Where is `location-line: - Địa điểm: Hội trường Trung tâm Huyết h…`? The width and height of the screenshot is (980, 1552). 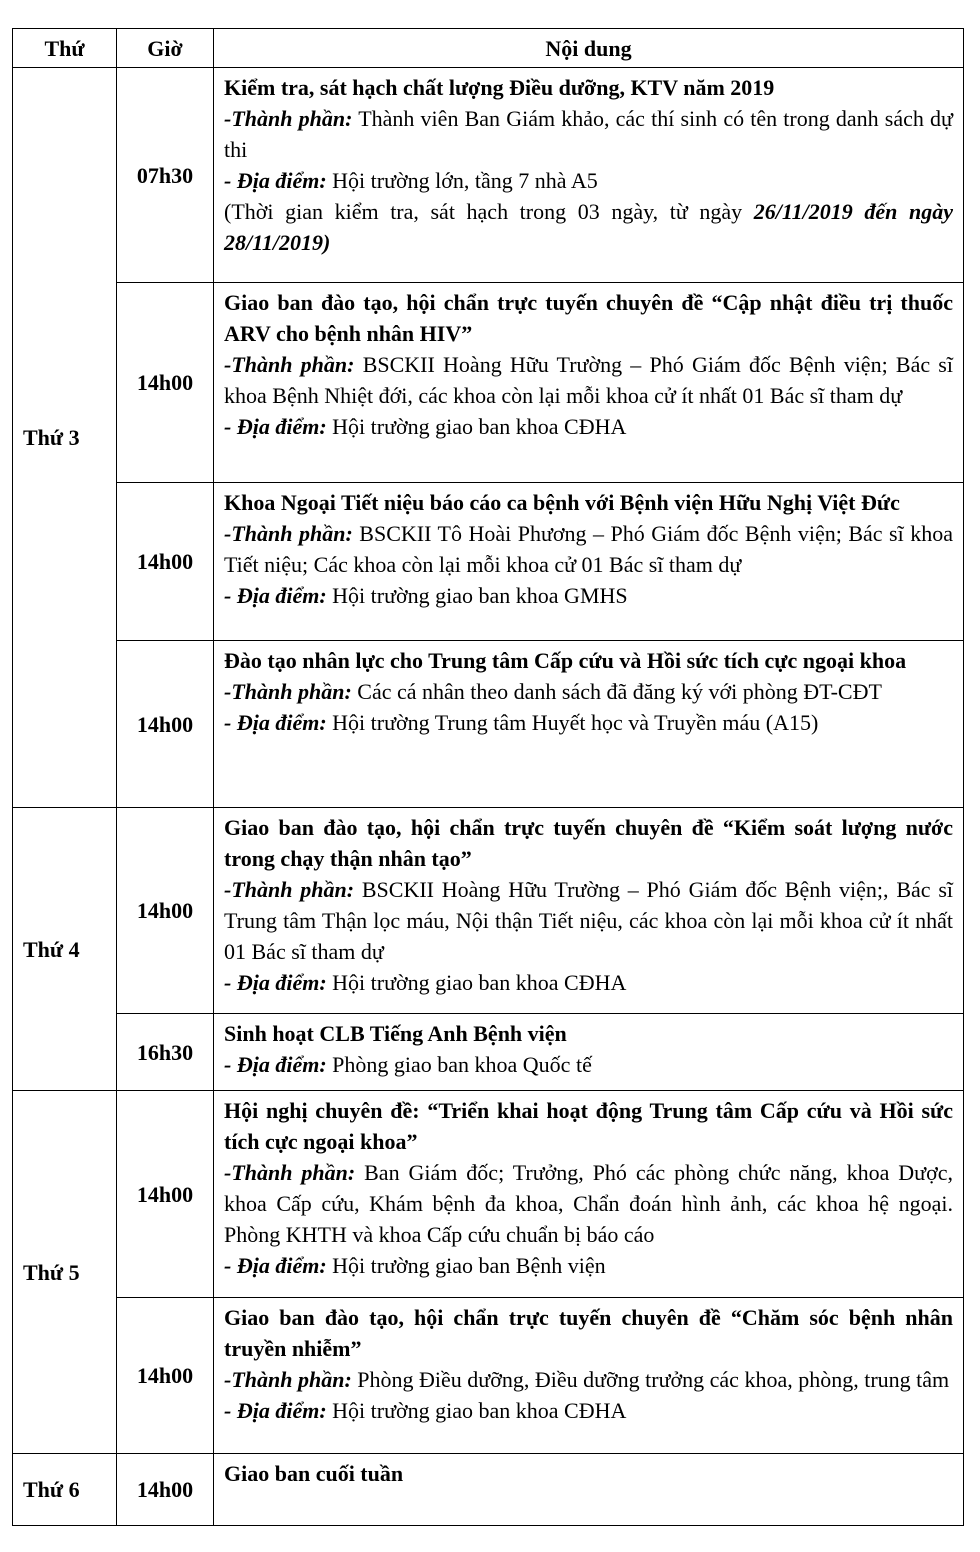
location-line: - Địa điểm: Hội trường Trung tâm Huyết h… is located at coordinates (588, 722).